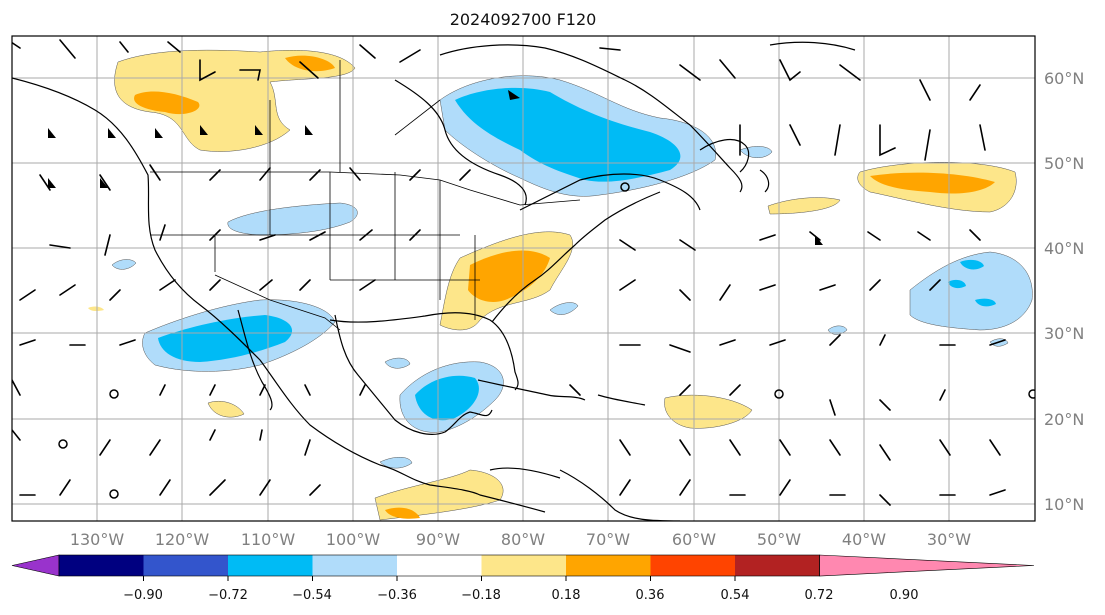  What do you see at coordinates (35, 565) in the screenshot?
I see `colorbar-extend-low` at bounding box center [35, 565].